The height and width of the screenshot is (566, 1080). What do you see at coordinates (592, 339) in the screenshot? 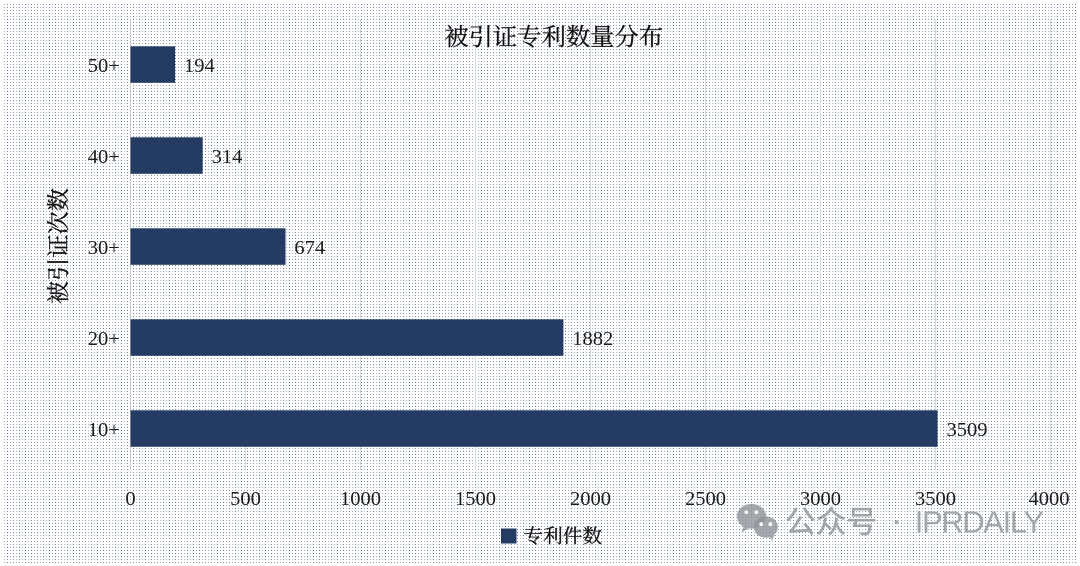
I see `svg-text: 1882` at bounding box center [592, 339].